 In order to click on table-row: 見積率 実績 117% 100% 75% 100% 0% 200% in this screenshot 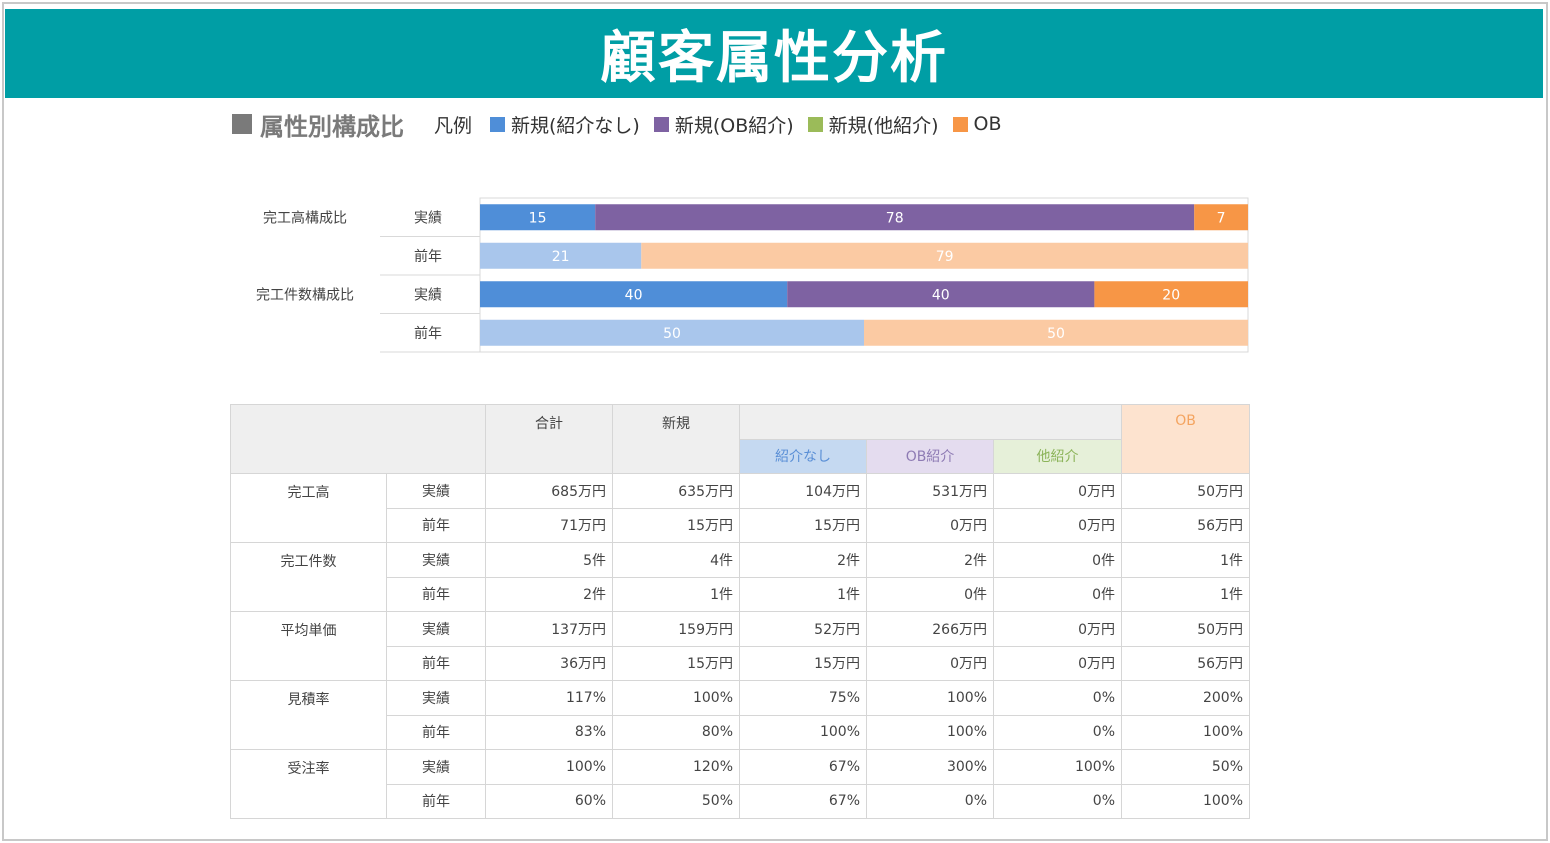, I will do `click(740, 715)`.